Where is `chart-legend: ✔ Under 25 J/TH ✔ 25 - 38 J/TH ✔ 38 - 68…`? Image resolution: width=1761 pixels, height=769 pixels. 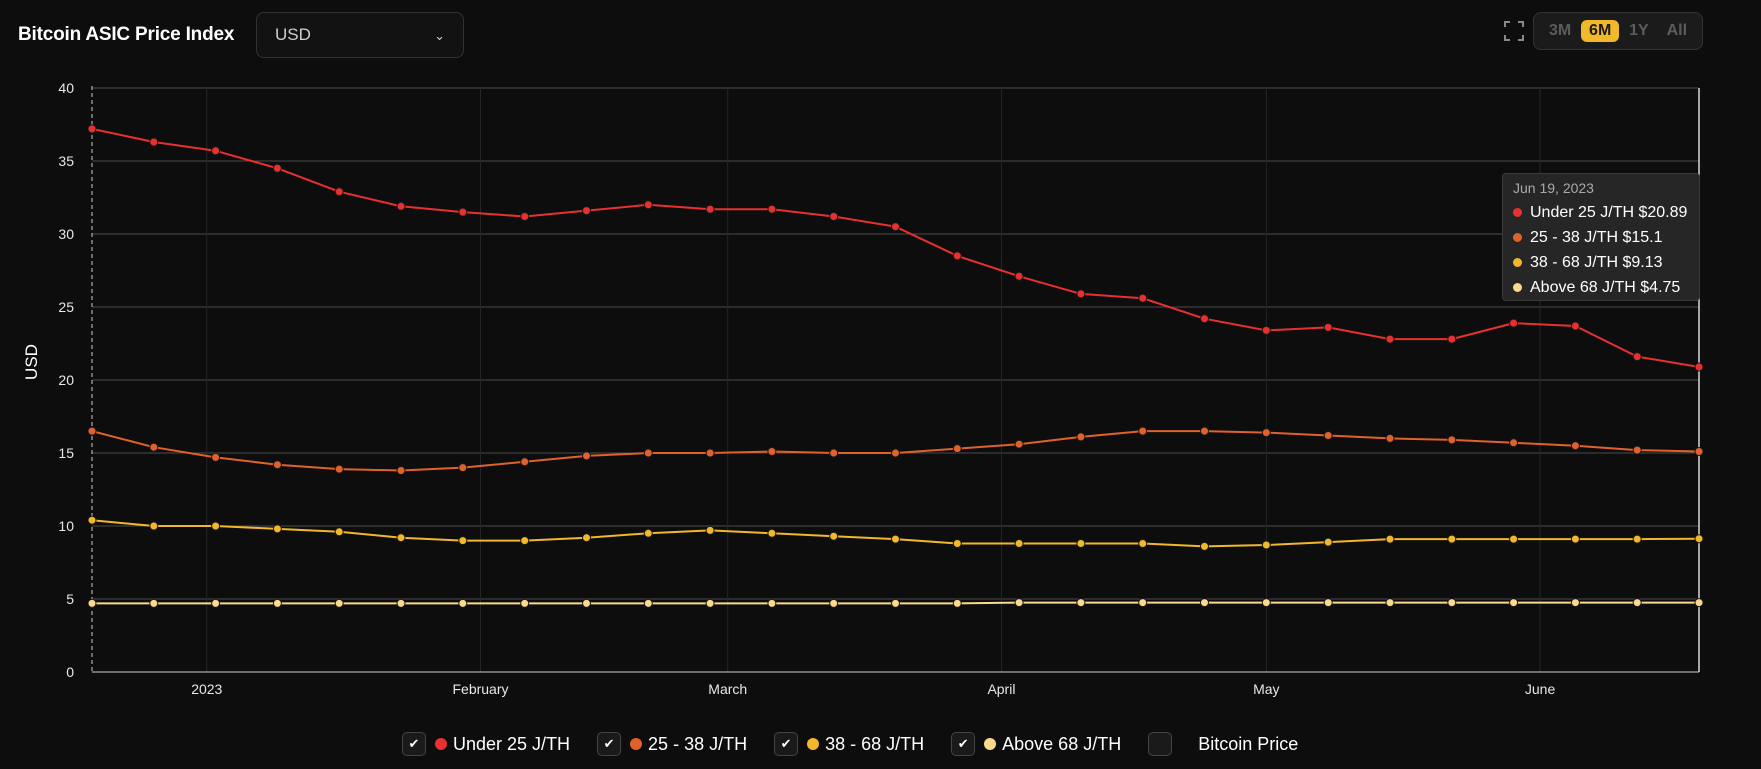 chart-legend: ✔ Under 25 J/TH ✔ 25 - 38 J/TH ✔ 38 - 68… is located at coordinates (863, 744).